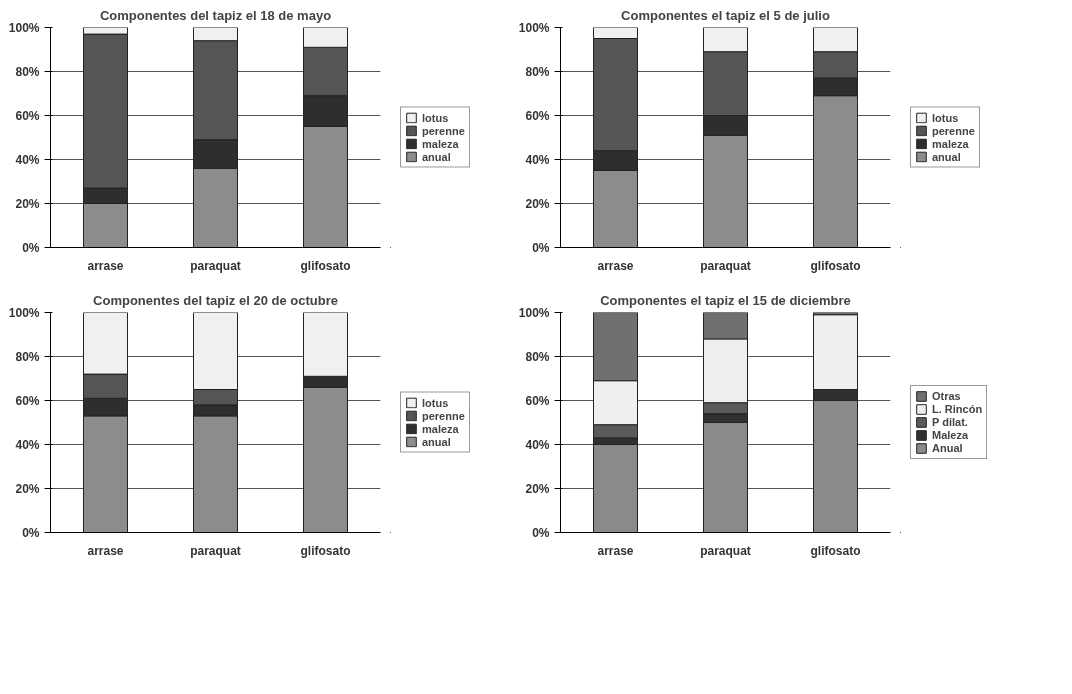  What do you see at coordinates (957, 409) in the screenshot?
I see `legend-label: L. Rincón` at bounding box center [957, 409].